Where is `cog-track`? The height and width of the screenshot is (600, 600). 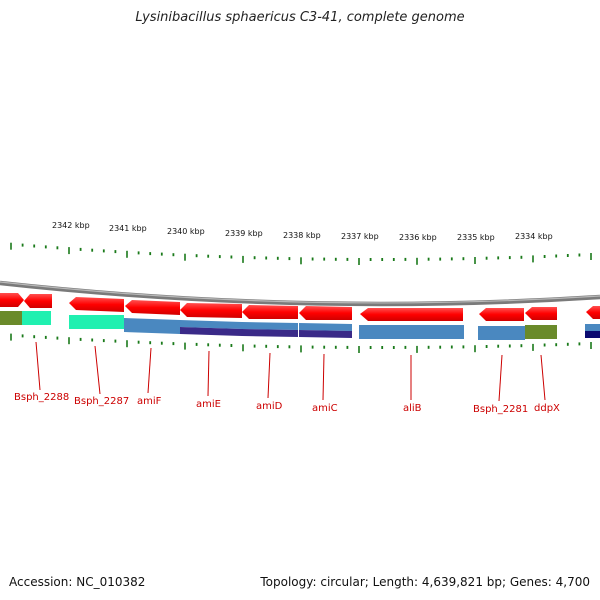 cog-track is located at coordinates (300, 325).